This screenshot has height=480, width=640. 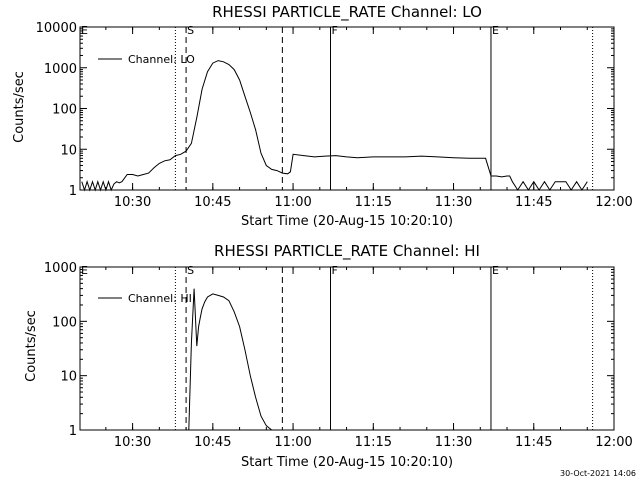 What do you see at coordinates (347, 221) in the screenshot?
I see `x-axis-label-lo: Start Time (20-Aug-15 10:20:10)` at bounding box center [347, 221].